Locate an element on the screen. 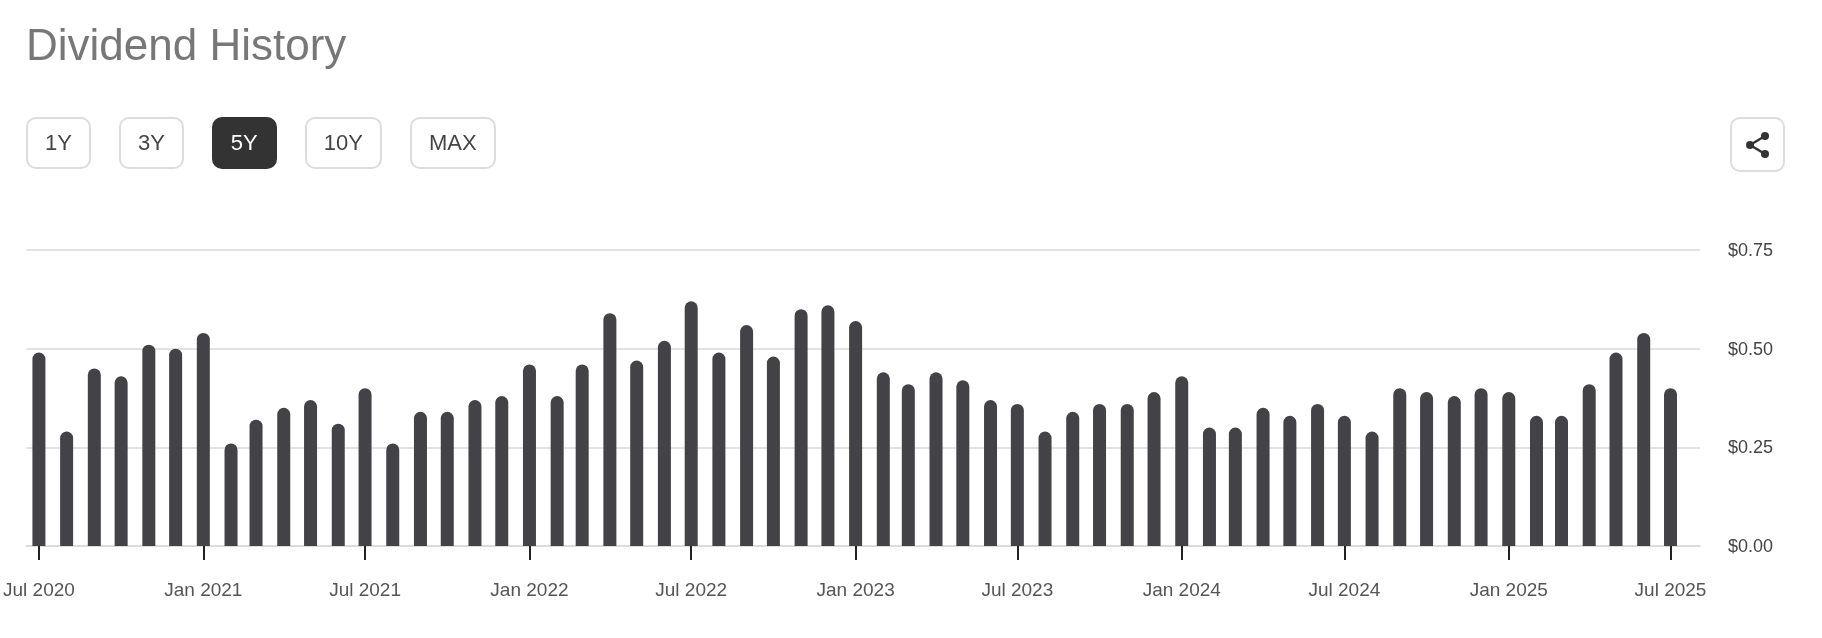  text: 5Y is located at coordinates (244, 143).